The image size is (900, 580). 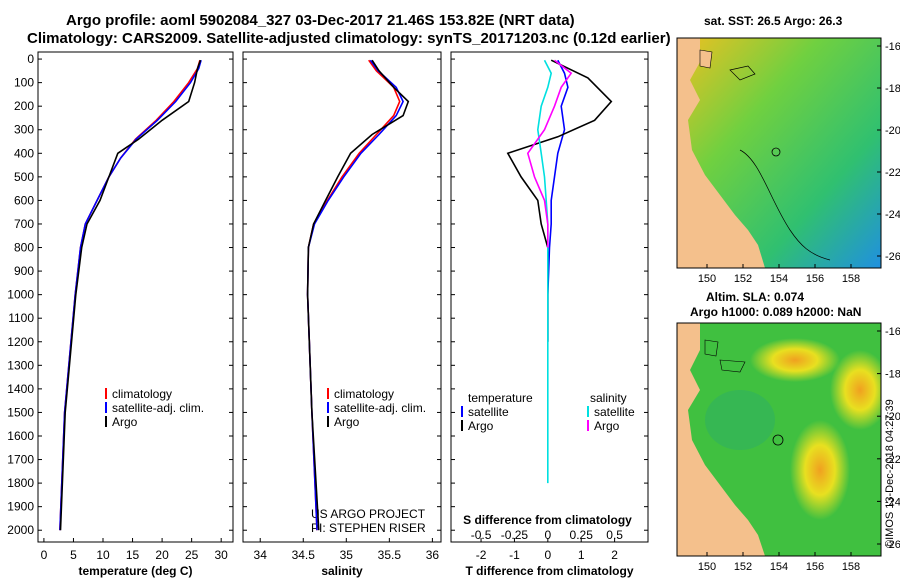 I want to click on depth-tick-label: 1700, so click(x=20, y=460).